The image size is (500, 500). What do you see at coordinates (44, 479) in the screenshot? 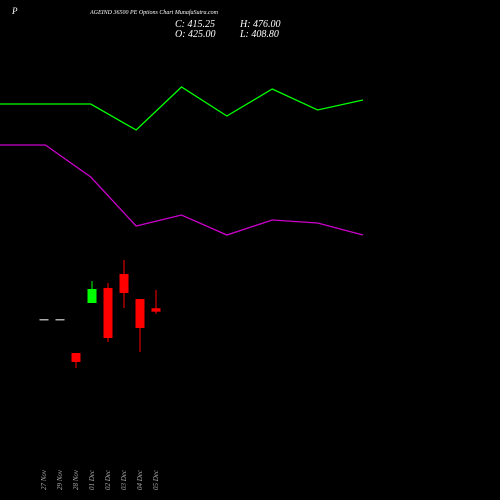
I see `x-tick-label: 27 Nov` at bounding box center [44, 479].